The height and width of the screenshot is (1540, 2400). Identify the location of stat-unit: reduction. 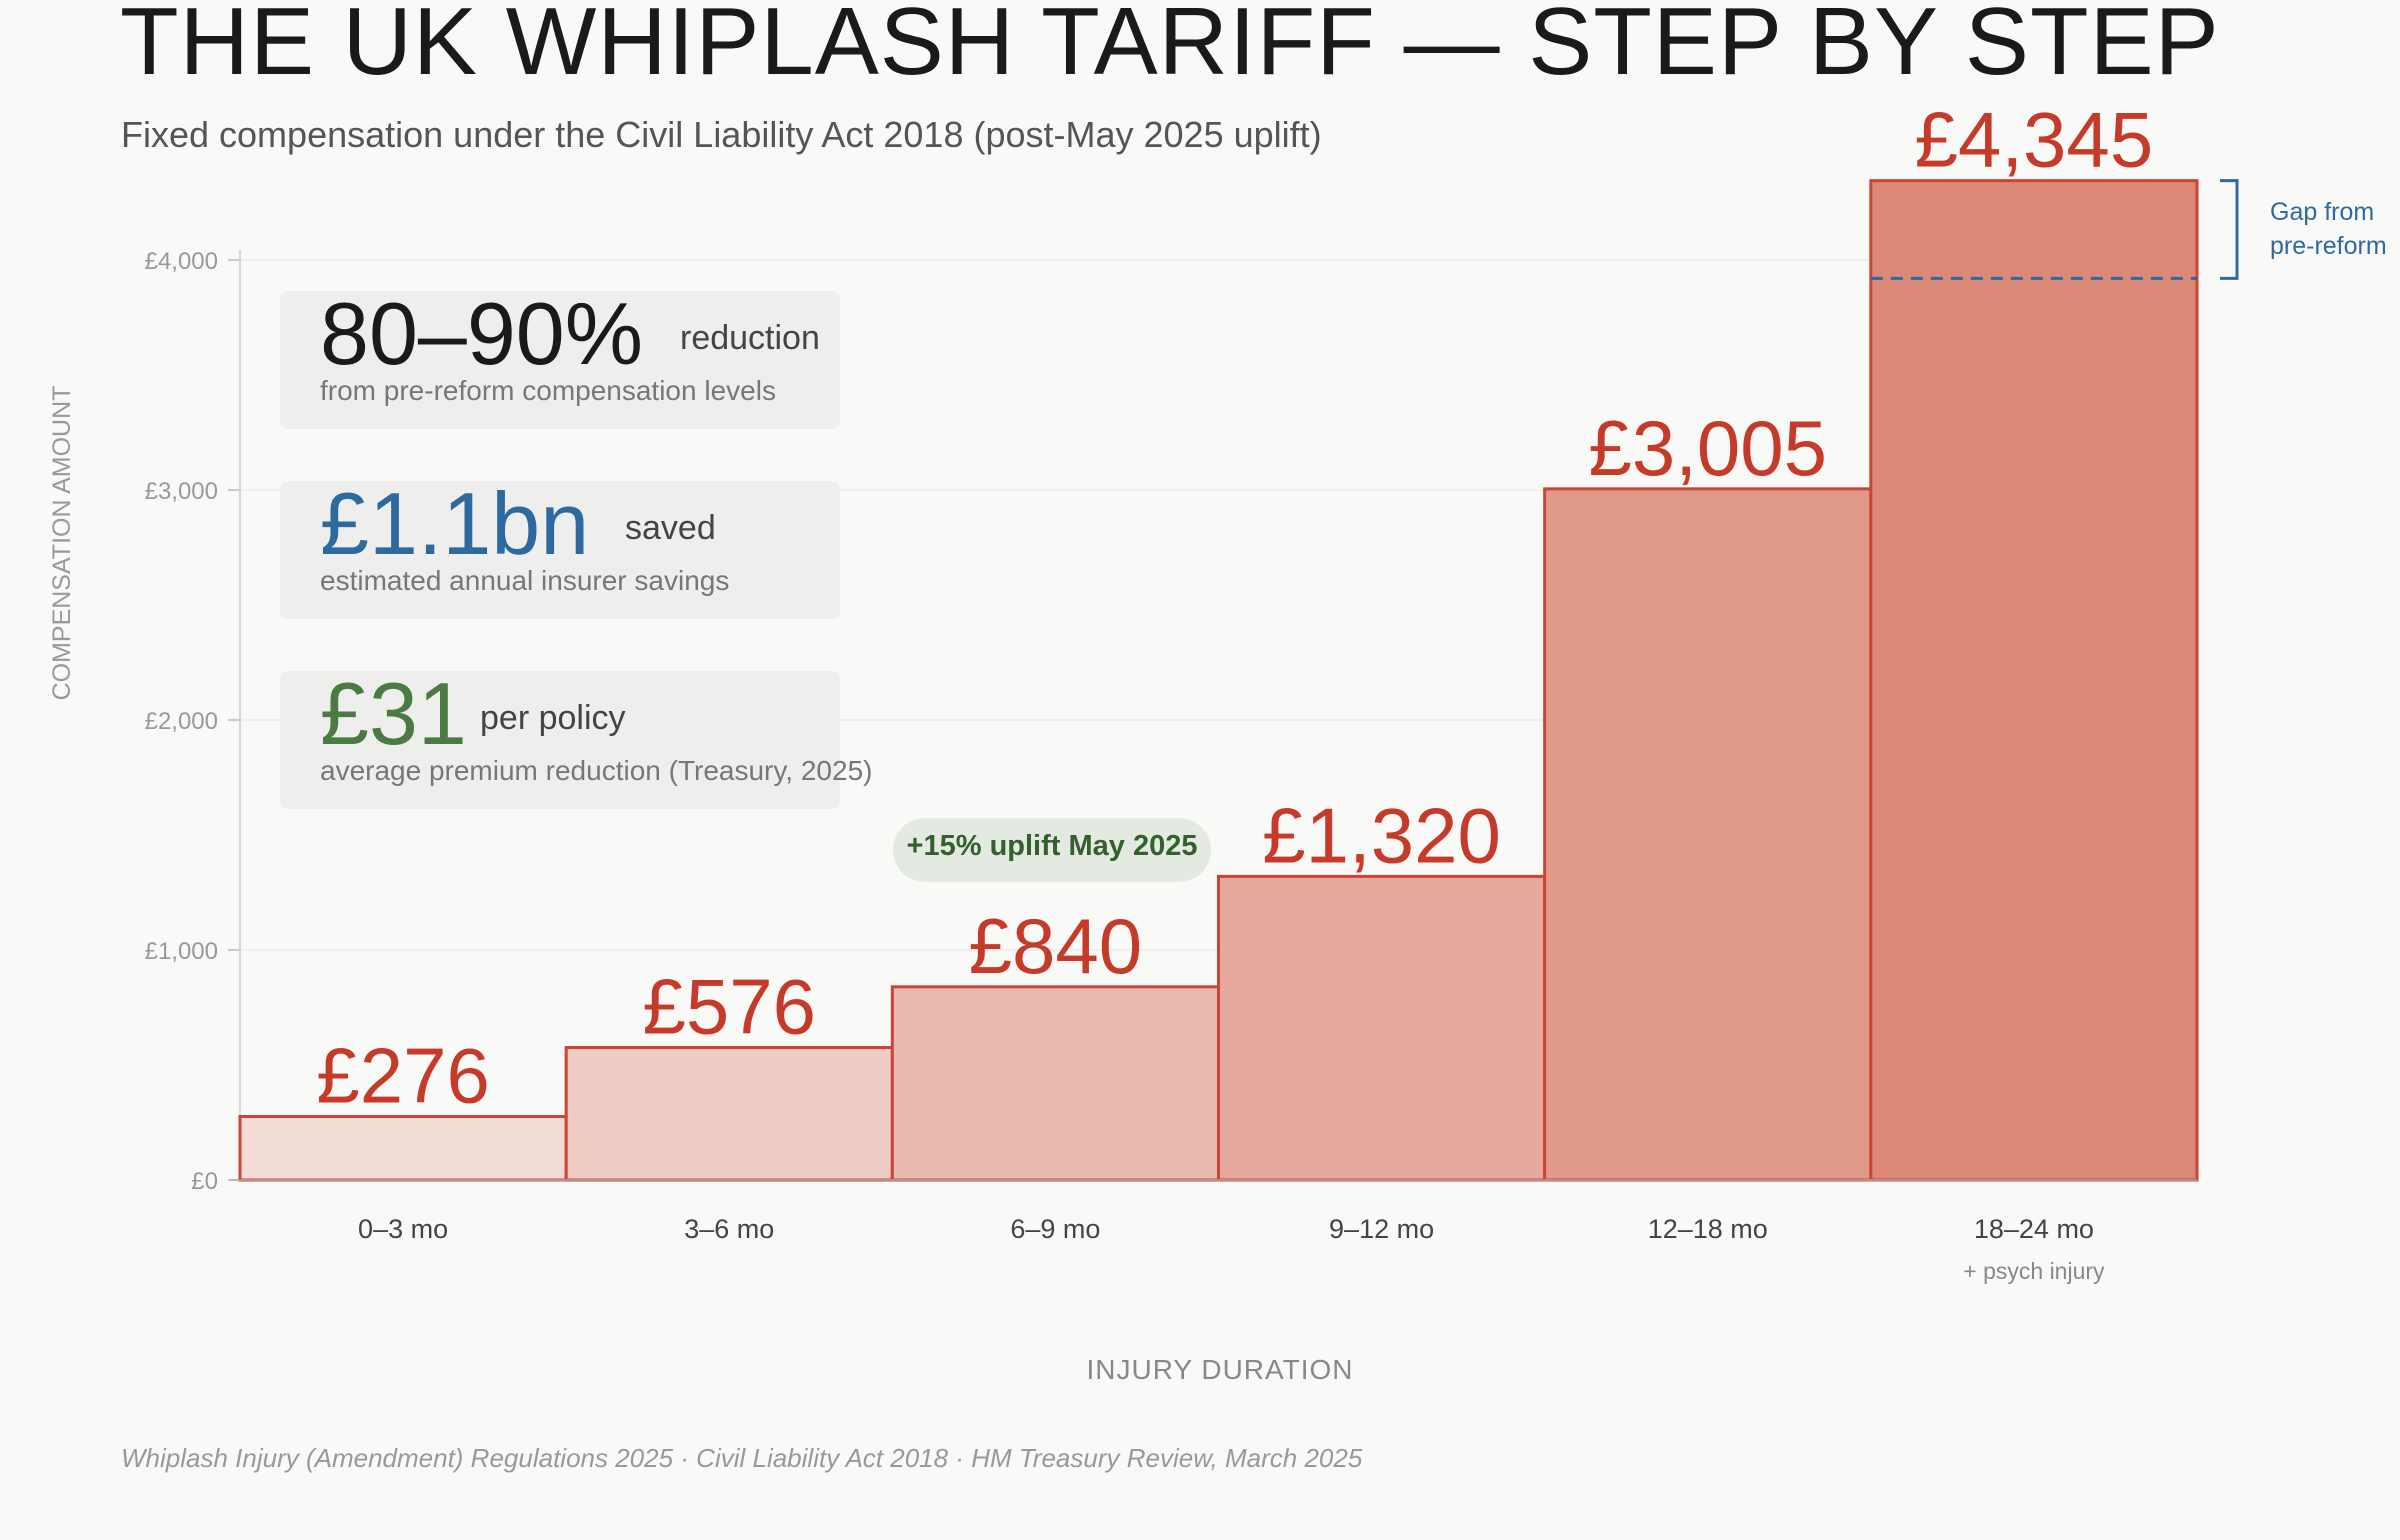
(750, 338).